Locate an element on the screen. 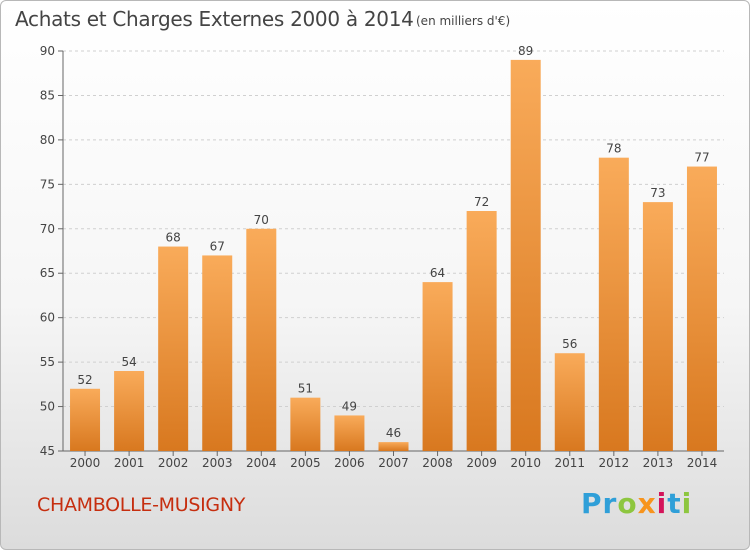 The image size is (750, 550). x-tick-label: 2008 is located at coordinates (437, 463).